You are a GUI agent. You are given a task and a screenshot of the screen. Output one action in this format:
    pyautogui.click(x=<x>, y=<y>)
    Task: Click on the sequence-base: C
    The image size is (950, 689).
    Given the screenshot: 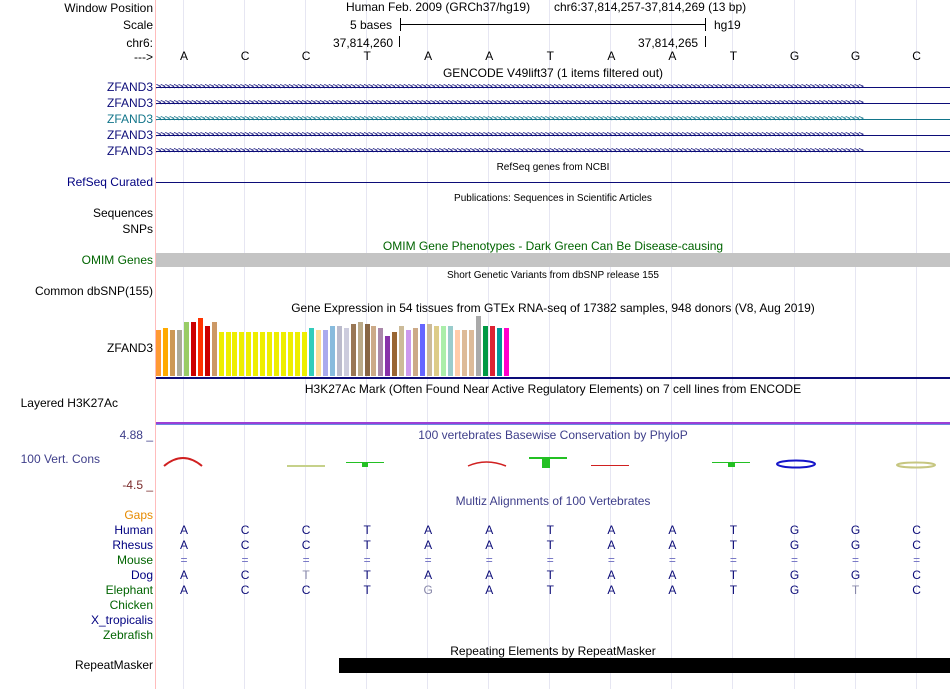 What is the action you would take?
    pyautogui.click(x=916, y=56)
    